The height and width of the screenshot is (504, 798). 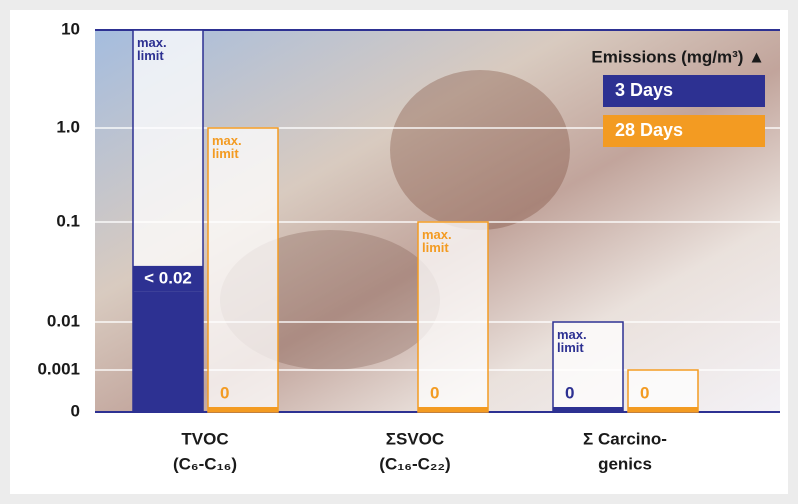 What do you see at coordinates (414, 463) in the screenshot?
I see `x-tick-label: (C₁₆-C₂₂)` at bounding box center [414, 463].